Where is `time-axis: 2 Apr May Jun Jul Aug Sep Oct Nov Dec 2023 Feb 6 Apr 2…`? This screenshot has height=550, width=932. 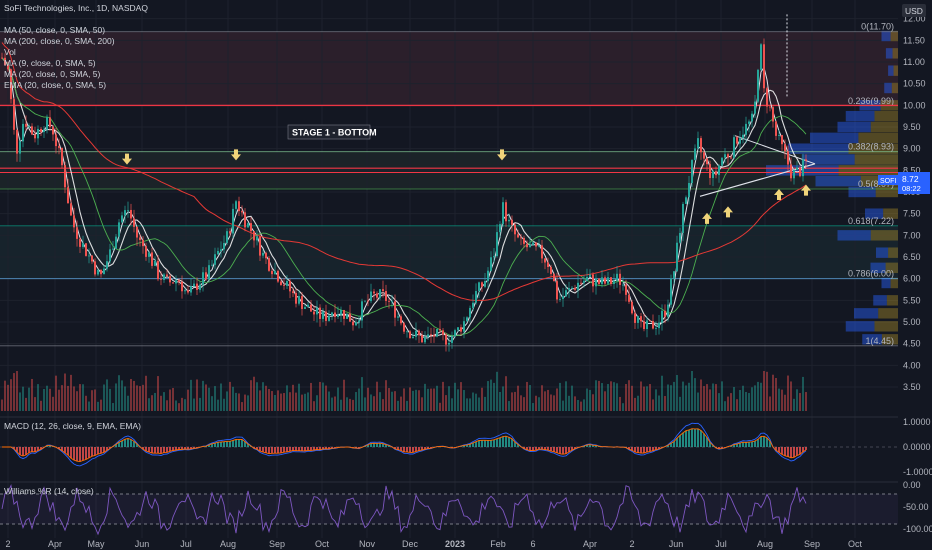 time-axis: 2 Apr May Jun Jul Aug Sep Oct Nov Dec 2023 Feb 6 Apr 2… is located at coordinates (433, 544).